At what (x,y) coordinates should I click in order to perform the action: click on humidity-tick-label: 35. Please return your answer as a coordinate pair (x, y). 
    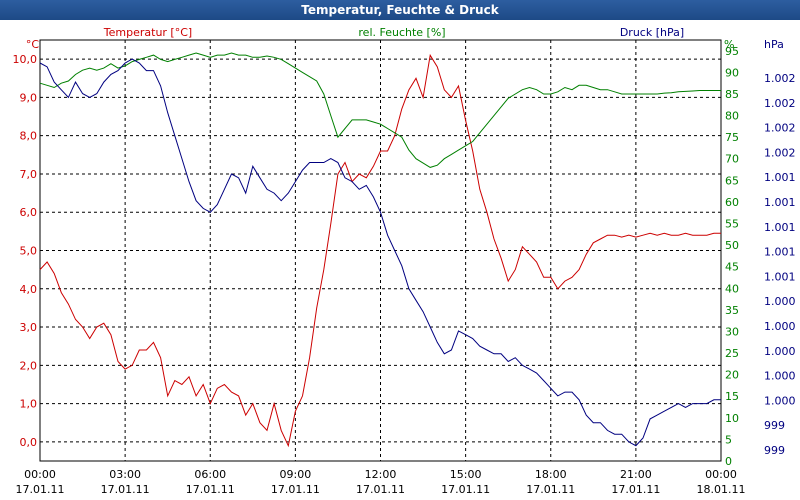
    Looking at the image, I should click on (732, 310).